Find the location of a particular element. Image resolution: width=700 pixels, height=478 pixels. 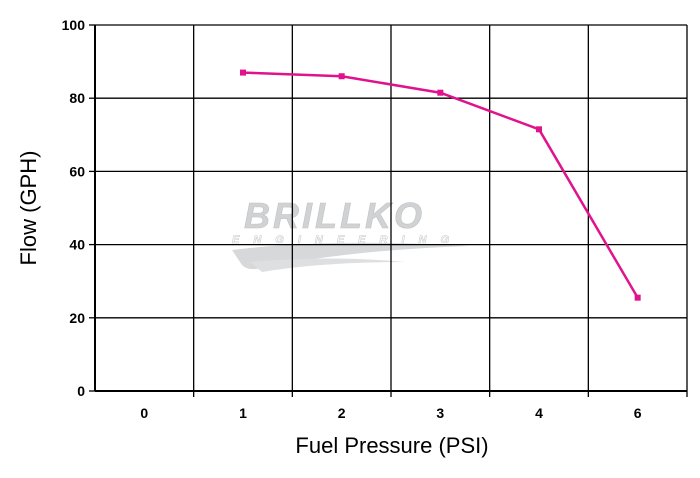

brillko-engineering-watermark-logo: BRILLKO ENGINEERING is located at coordinates (351, 233).